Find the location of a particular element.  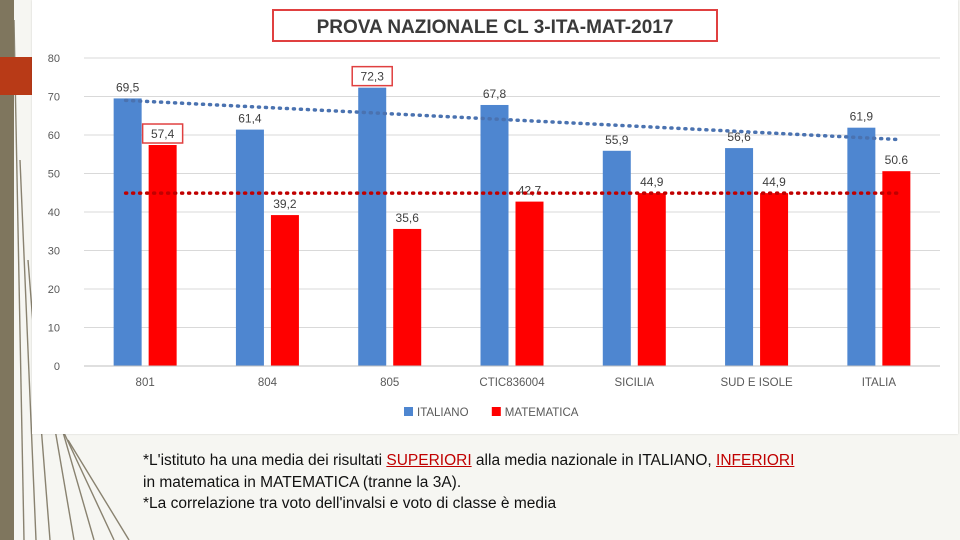

bar-matematica-ctic836004 is located at coordinates (529, 283).